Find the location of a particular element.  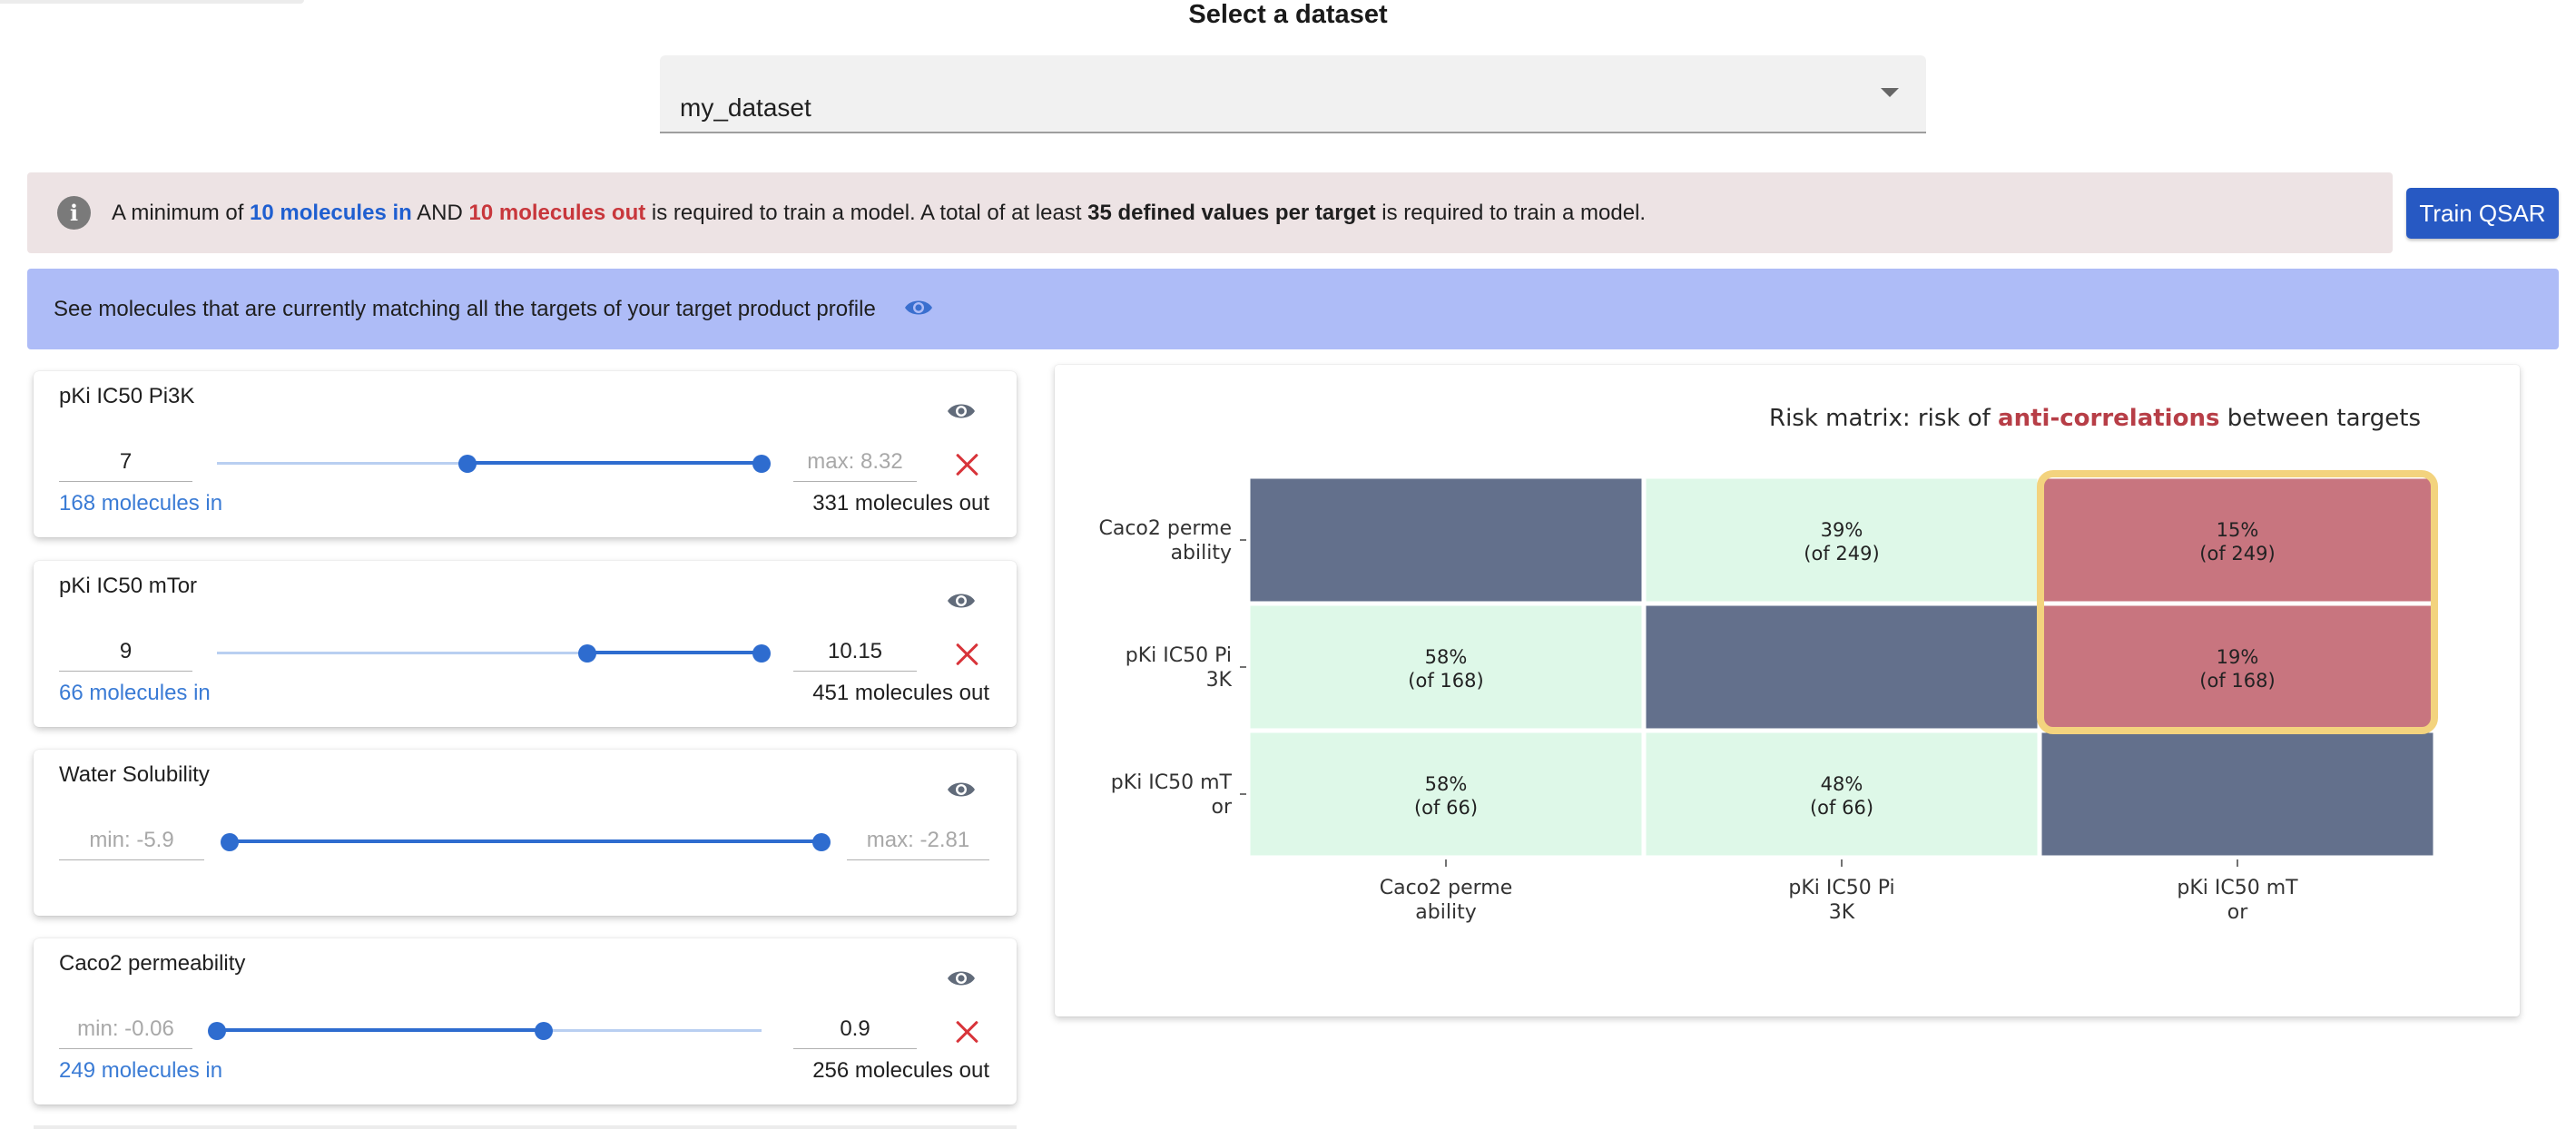

target-name: pKi IC50 mTor is located at coordinates (128, 586).